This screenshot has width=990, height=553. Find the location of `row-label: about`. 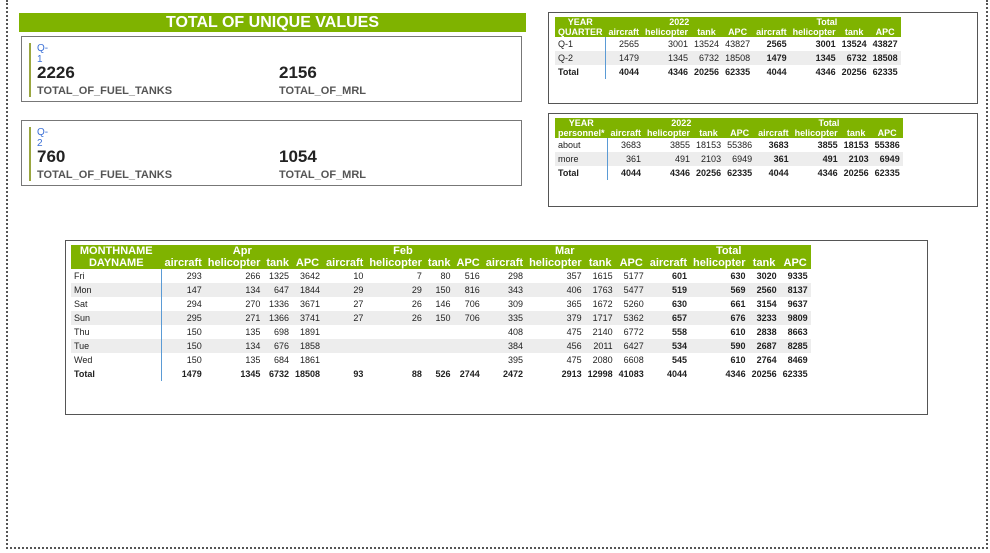

row-label: about is located at coordinates (582, 145).